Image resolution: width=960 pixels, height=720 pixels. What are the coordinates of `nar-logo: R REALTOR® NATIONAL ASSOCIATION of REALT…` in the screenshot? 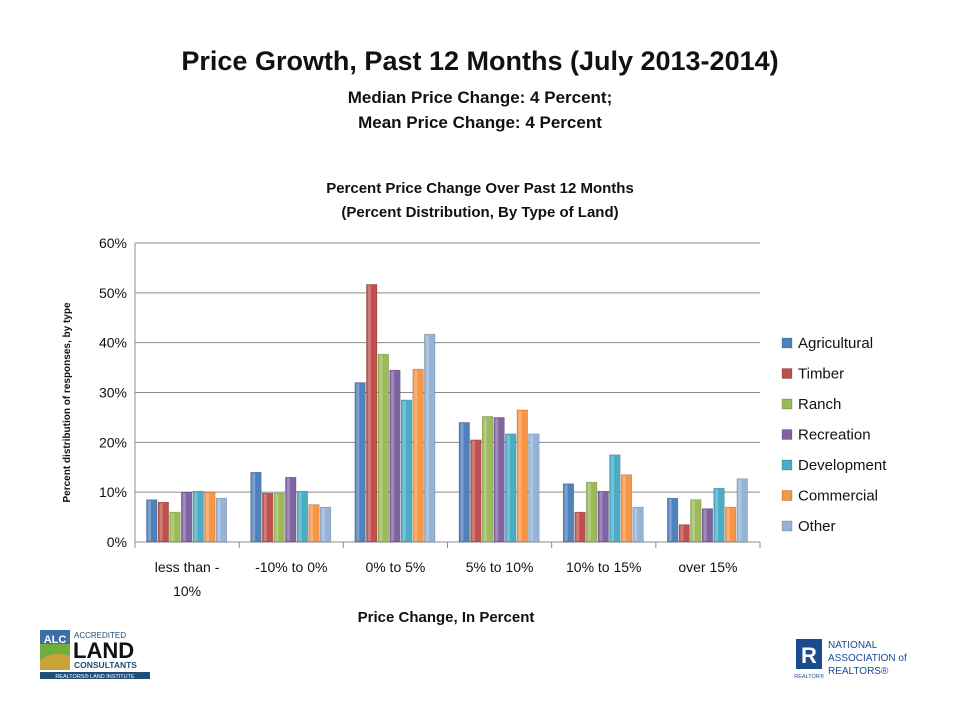 It's located at (850, 659).